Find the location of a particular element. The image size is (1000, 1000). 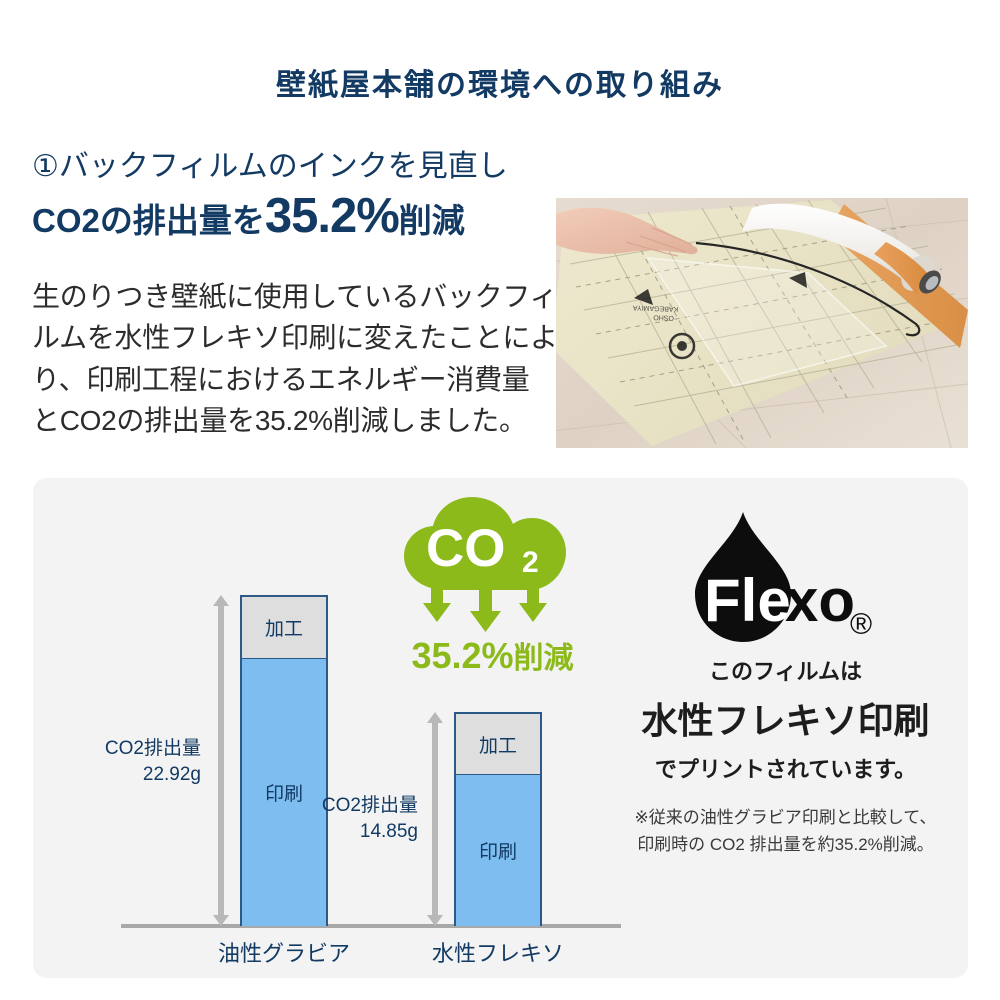

co2-cloud-icon: CO 2 is located at coordinates (485, 564).